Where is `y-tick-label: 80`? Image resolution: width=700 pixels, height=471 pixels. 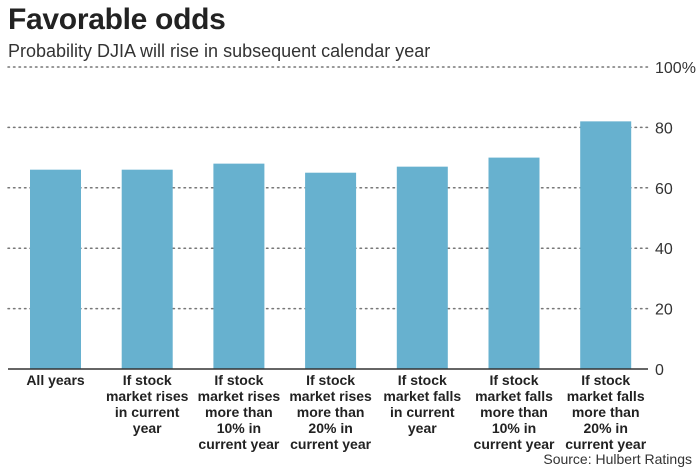
y-tick-label: 80 is located at coordinates (664, 128).